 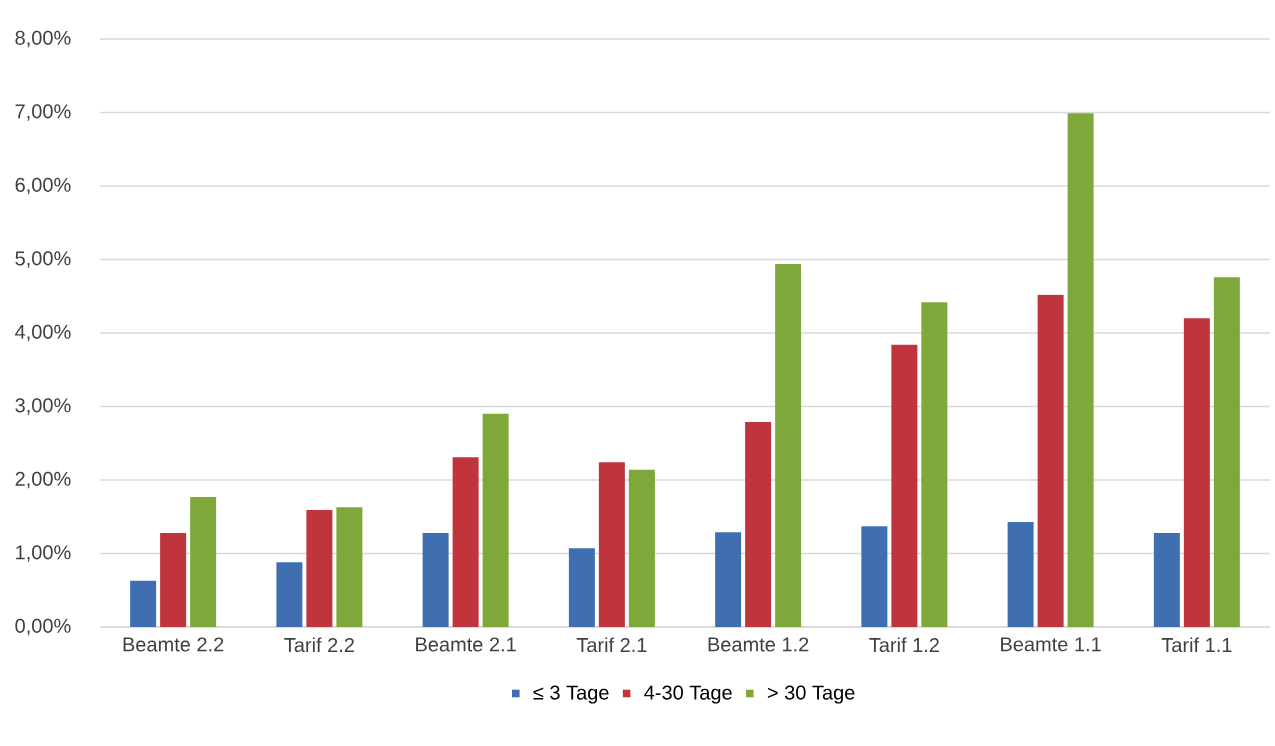 I want to click on y-tick-label: 8,00%, so click(x=43, y=39).